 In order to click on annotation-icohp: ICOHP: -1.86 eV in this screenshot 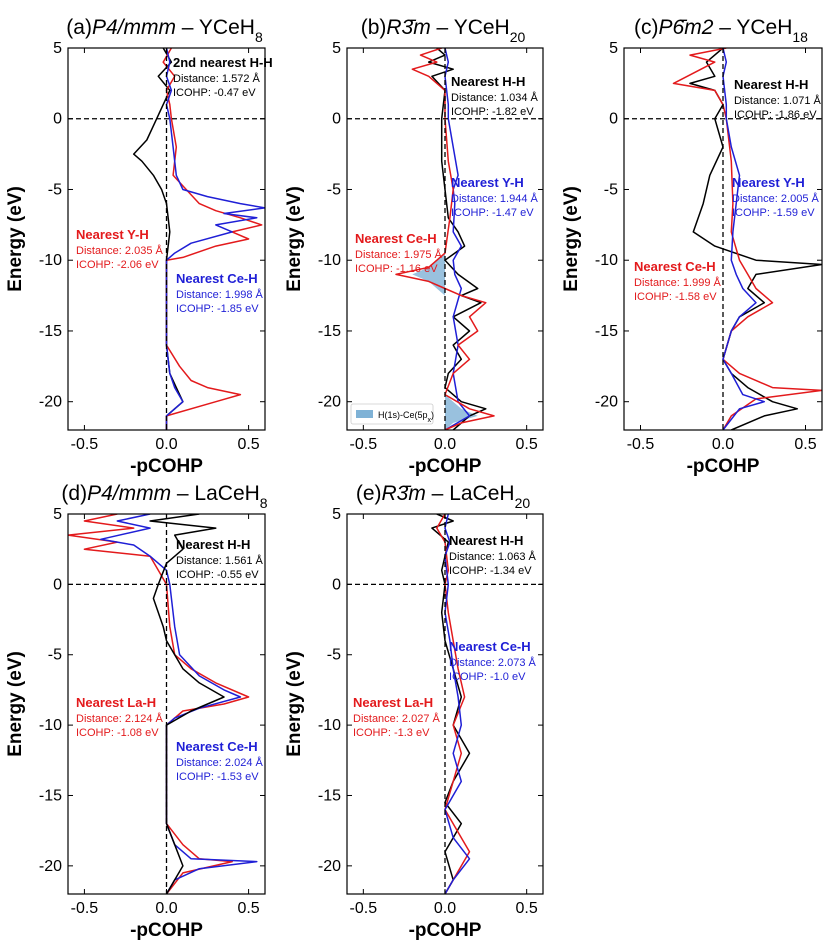, I will do `click(775, 115)`.